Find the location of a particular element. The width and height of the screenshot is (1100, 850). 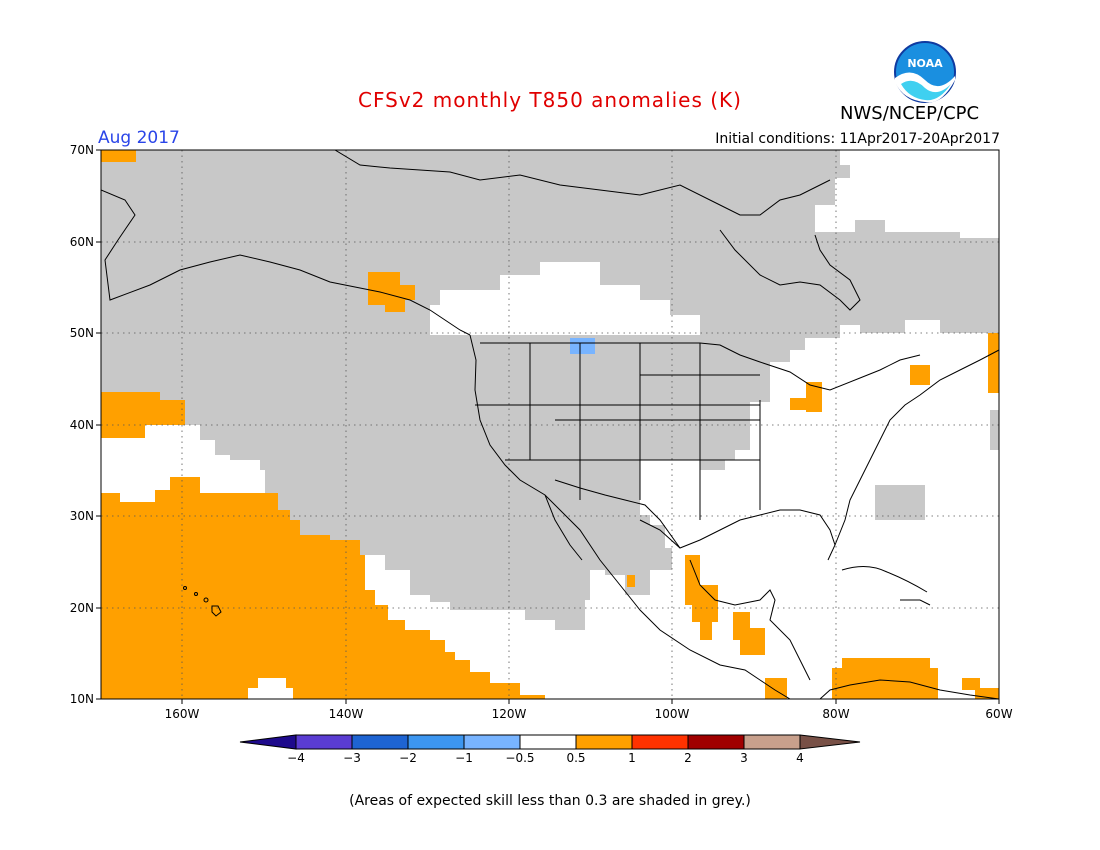

colorbar-label: 4 is located at coordinates (800, 758).